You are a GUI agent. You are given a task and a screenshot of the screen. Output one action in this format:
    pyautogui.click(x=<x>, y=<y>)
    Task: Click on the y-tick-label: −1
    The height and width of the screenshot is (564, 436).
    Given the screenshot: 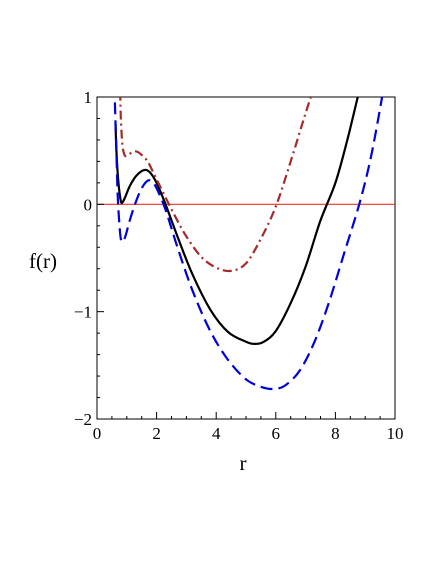 What is the action you would take?
    pyautogui.click(x=83, y=312)
    